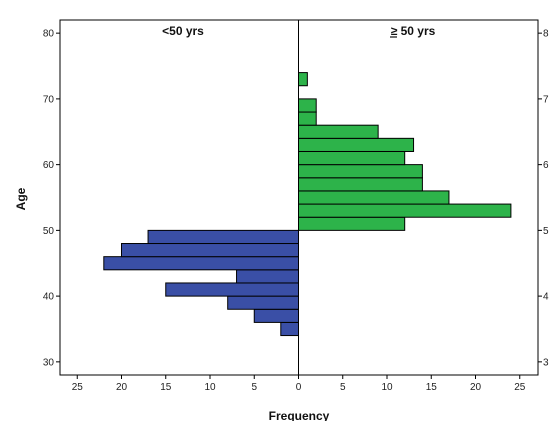 The image size is (555, 421). I want to click on left-panel-label: <50 yrs, so click(183, 31).